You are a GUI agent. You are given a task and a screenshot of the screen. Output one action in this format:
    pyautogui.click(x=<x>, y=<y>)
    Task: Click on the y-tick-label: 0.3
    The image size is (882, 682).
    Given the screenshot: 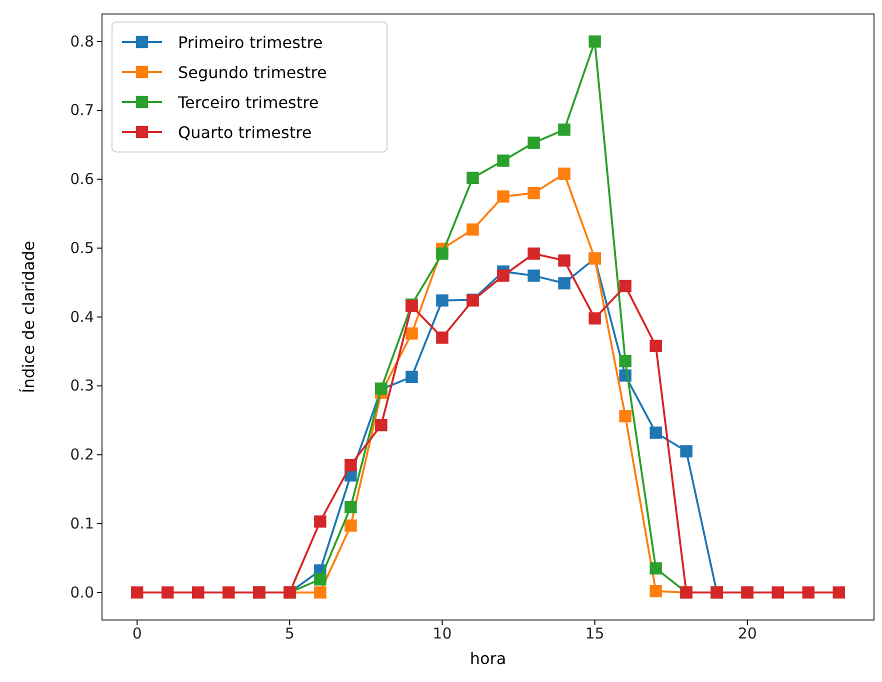 What is the action you would take?
    pyautogui.click(x=82, y=385)
    